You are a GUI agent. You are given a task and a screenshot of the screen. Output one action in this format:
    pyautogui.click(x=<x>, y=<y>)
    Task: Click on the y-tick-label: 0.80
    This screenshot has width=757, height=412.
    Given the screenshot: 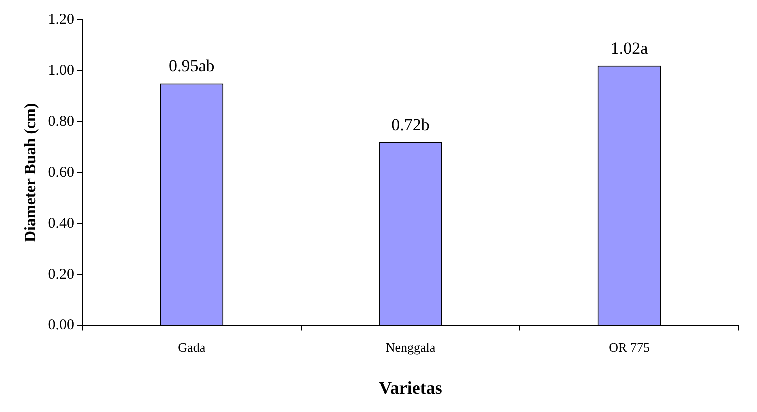 What is the action you would take?
    pyautogui.click(x=61, y=122)
    